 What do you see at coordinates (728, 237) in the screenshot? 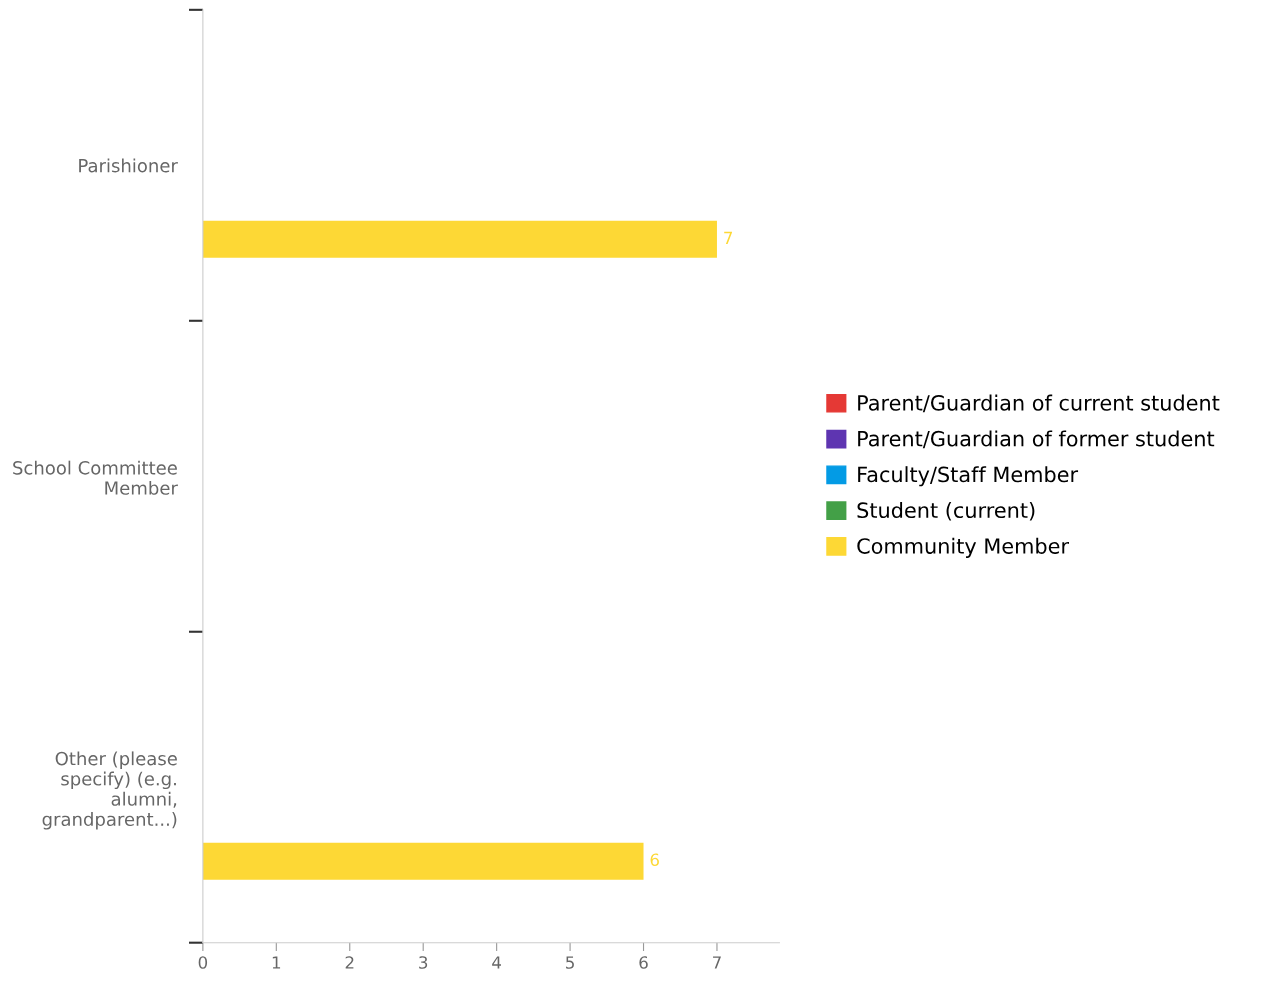
I see `data-label: 7` at bounding box center [728, 237].